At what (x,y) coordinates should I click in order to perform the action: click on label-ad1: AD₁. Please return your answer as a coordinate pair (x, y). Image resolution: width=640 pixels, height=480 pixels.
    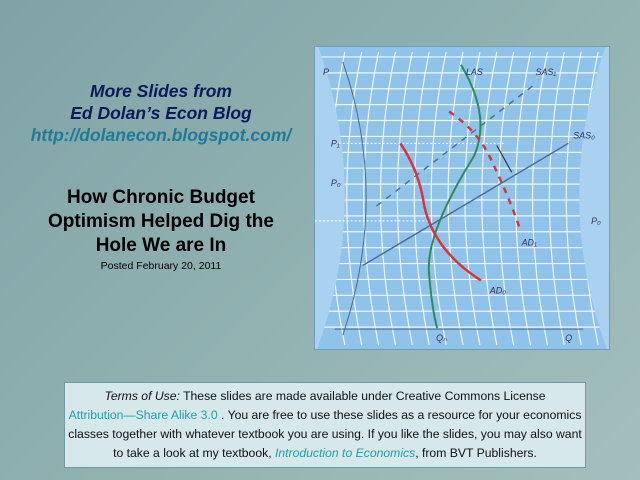
    Looking at the image, I should click on (529, 243).